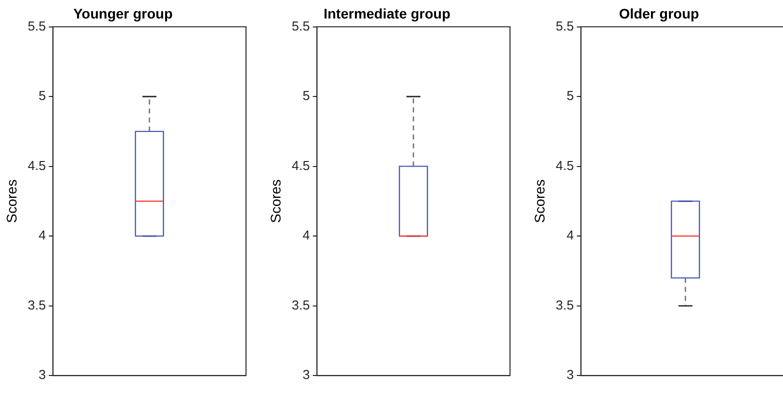 The width and height of the screenshot is (783, 400). I want to click on chart-title: Older group, so click(659, 13).